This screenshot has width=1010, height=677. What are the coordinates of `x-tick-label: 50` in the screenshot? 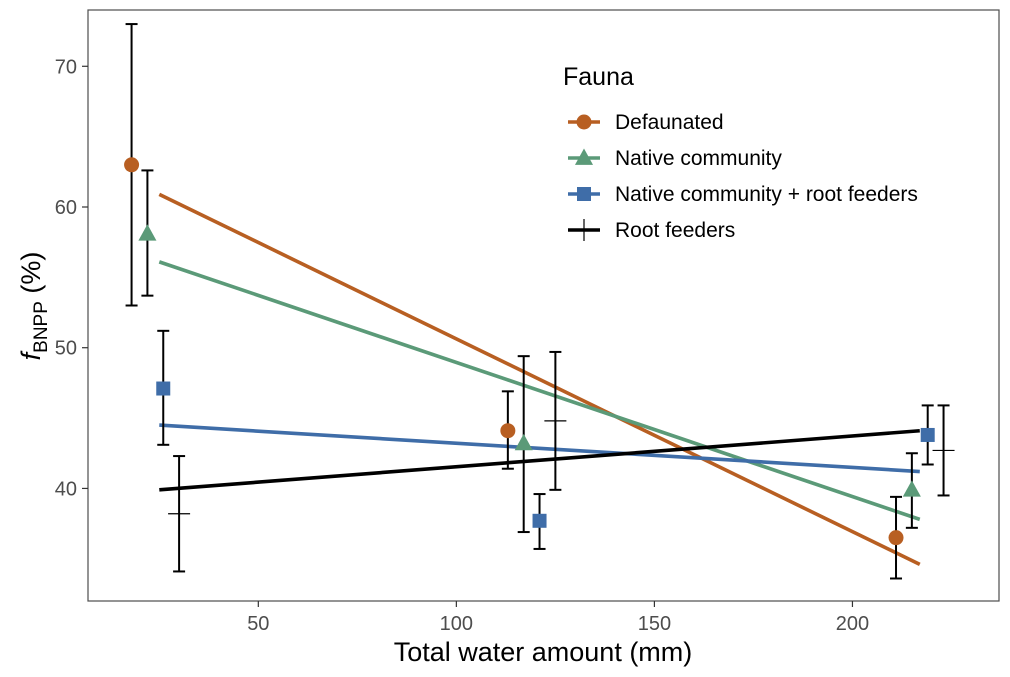 It's located at (258, 624).